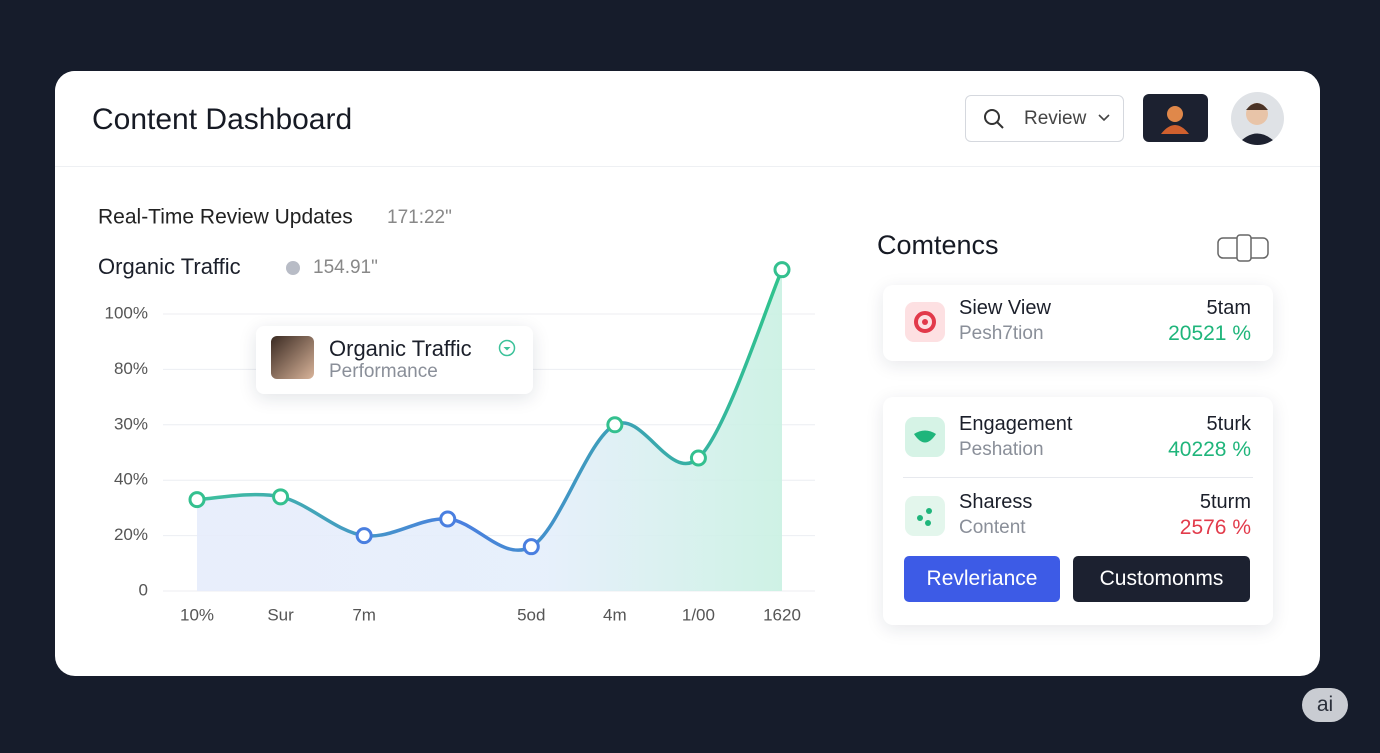 The width and height of the screenshot is (1380, 753). I want to click on search-icon, so click(994, 119).